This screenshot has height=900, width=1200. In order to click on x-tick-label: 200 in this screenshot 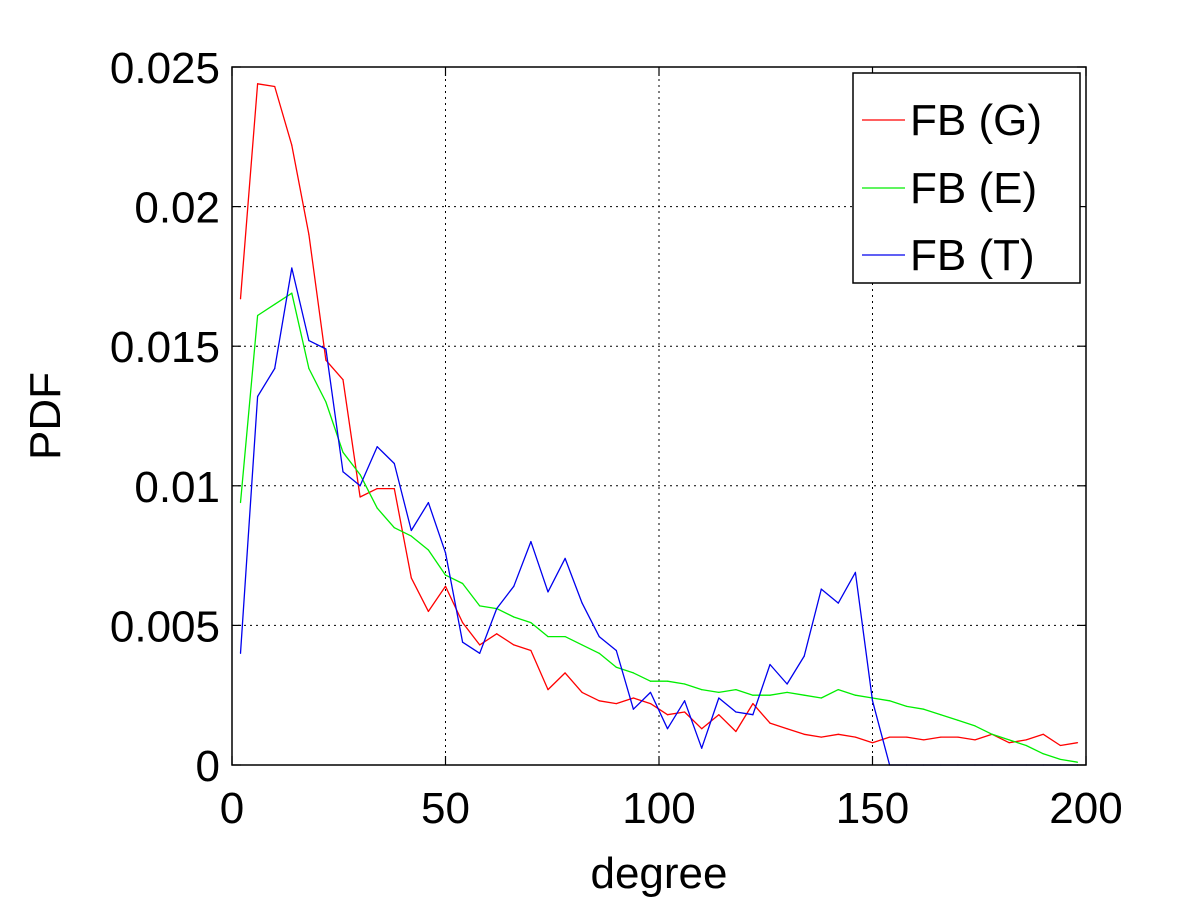, I will do `click(1085, 808)`.